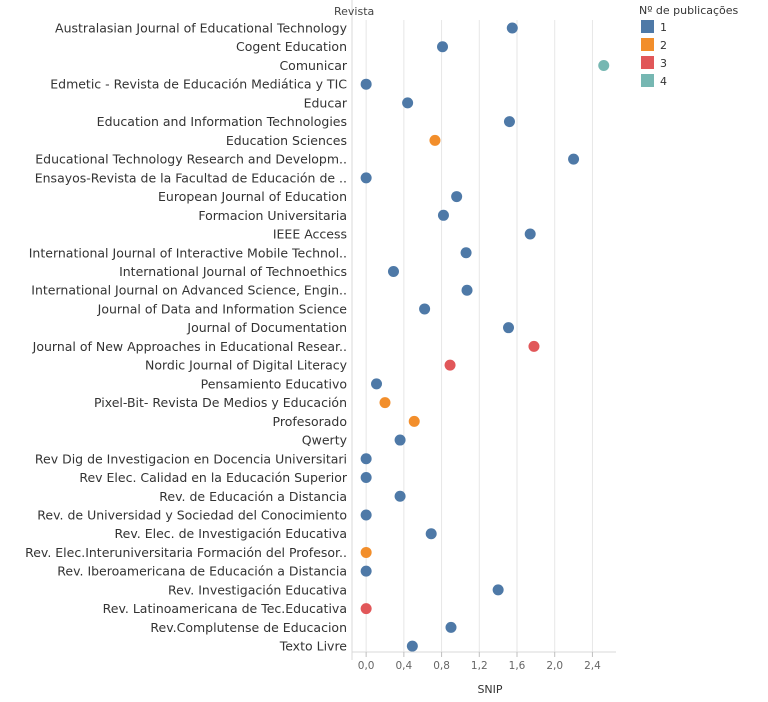 The width and height of the screenshot is (768, 702). I want to click on x-tick-label: 2,4, so click(592, 666).